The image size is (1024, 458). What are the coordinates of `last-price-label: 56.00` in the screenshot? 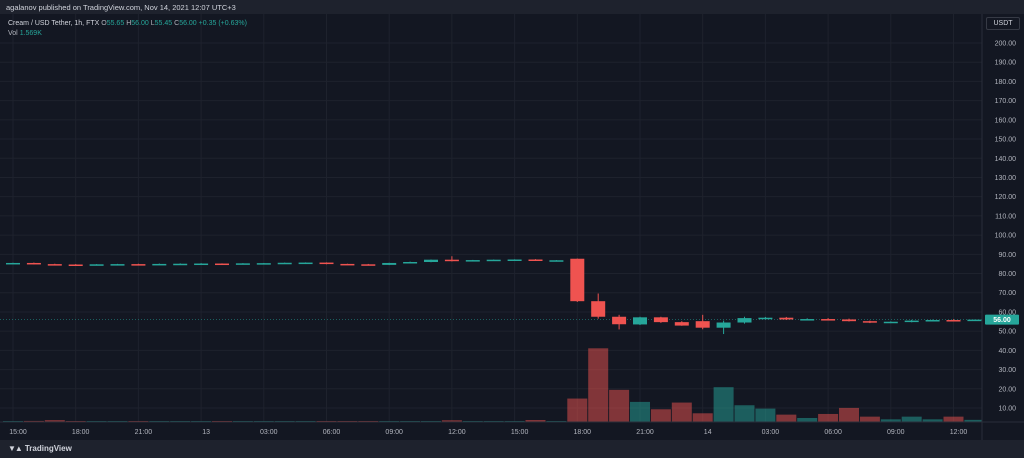 It's located at (1002, 320).